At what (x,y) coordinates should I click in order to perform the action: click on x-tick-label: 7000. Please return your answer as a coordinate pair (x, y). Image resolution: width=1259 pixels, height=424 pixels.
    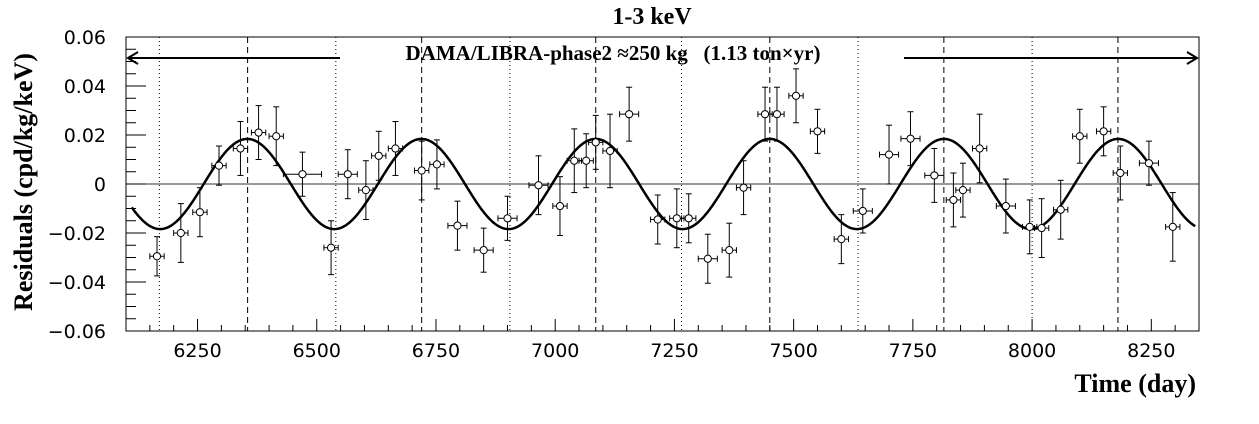
    Looking at the image, I should click on (555, 351).